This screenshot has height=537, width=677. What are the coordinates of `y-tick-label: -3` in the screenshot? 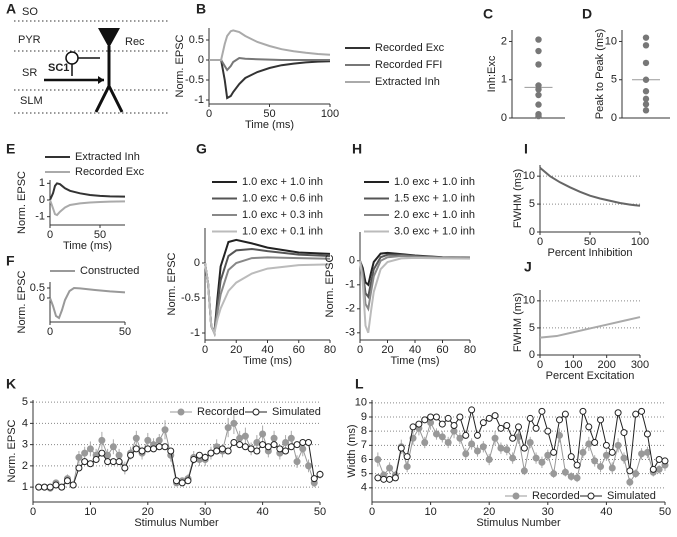 It's located at (350, 333).